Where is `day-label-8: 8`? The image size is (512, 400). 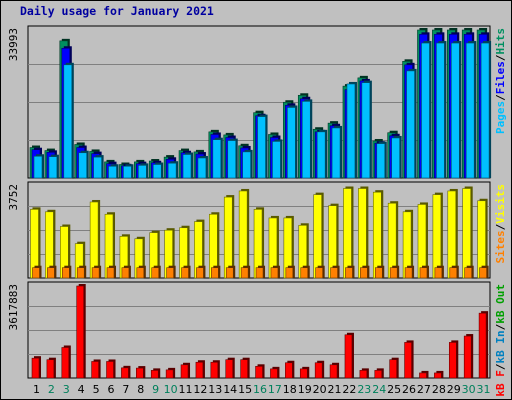
day-label-8: 8 is located at coordinates (140, 389).